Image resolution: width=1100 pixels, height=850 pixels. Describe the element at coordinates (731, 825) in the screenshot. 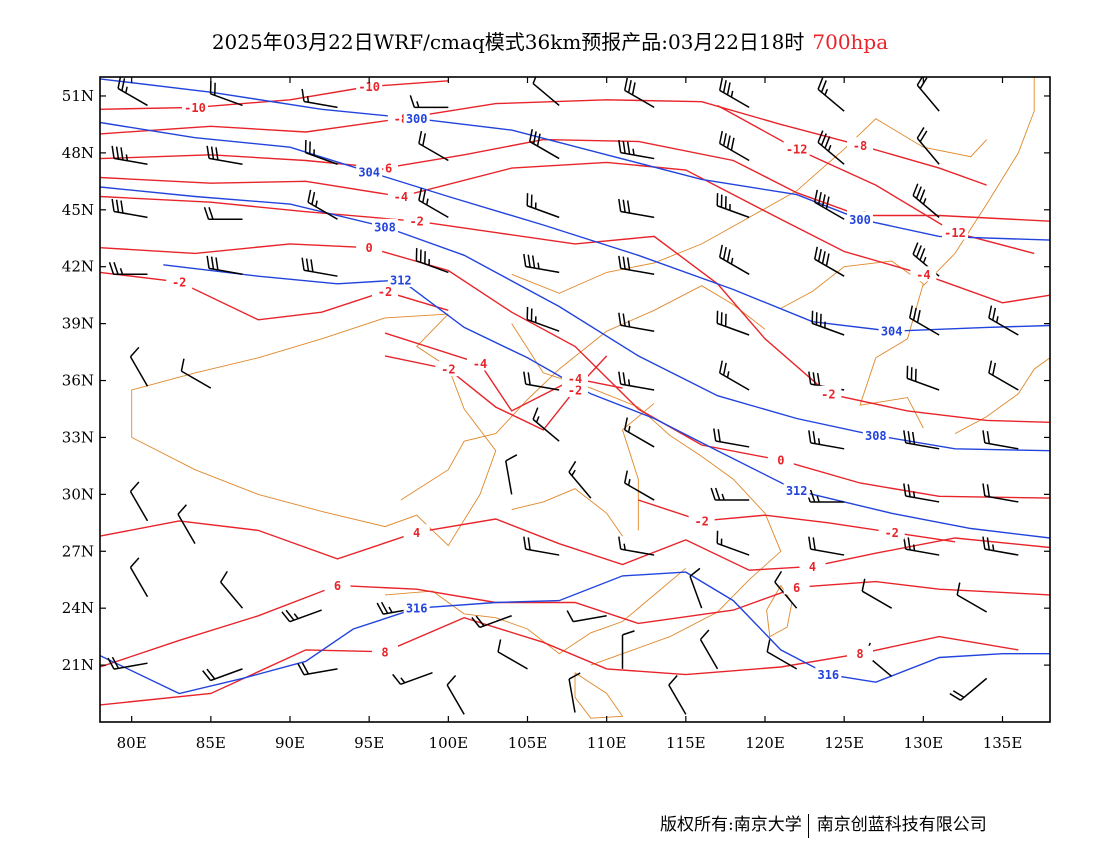

I see `footer-left: 版权所有:南京大学` at that location.